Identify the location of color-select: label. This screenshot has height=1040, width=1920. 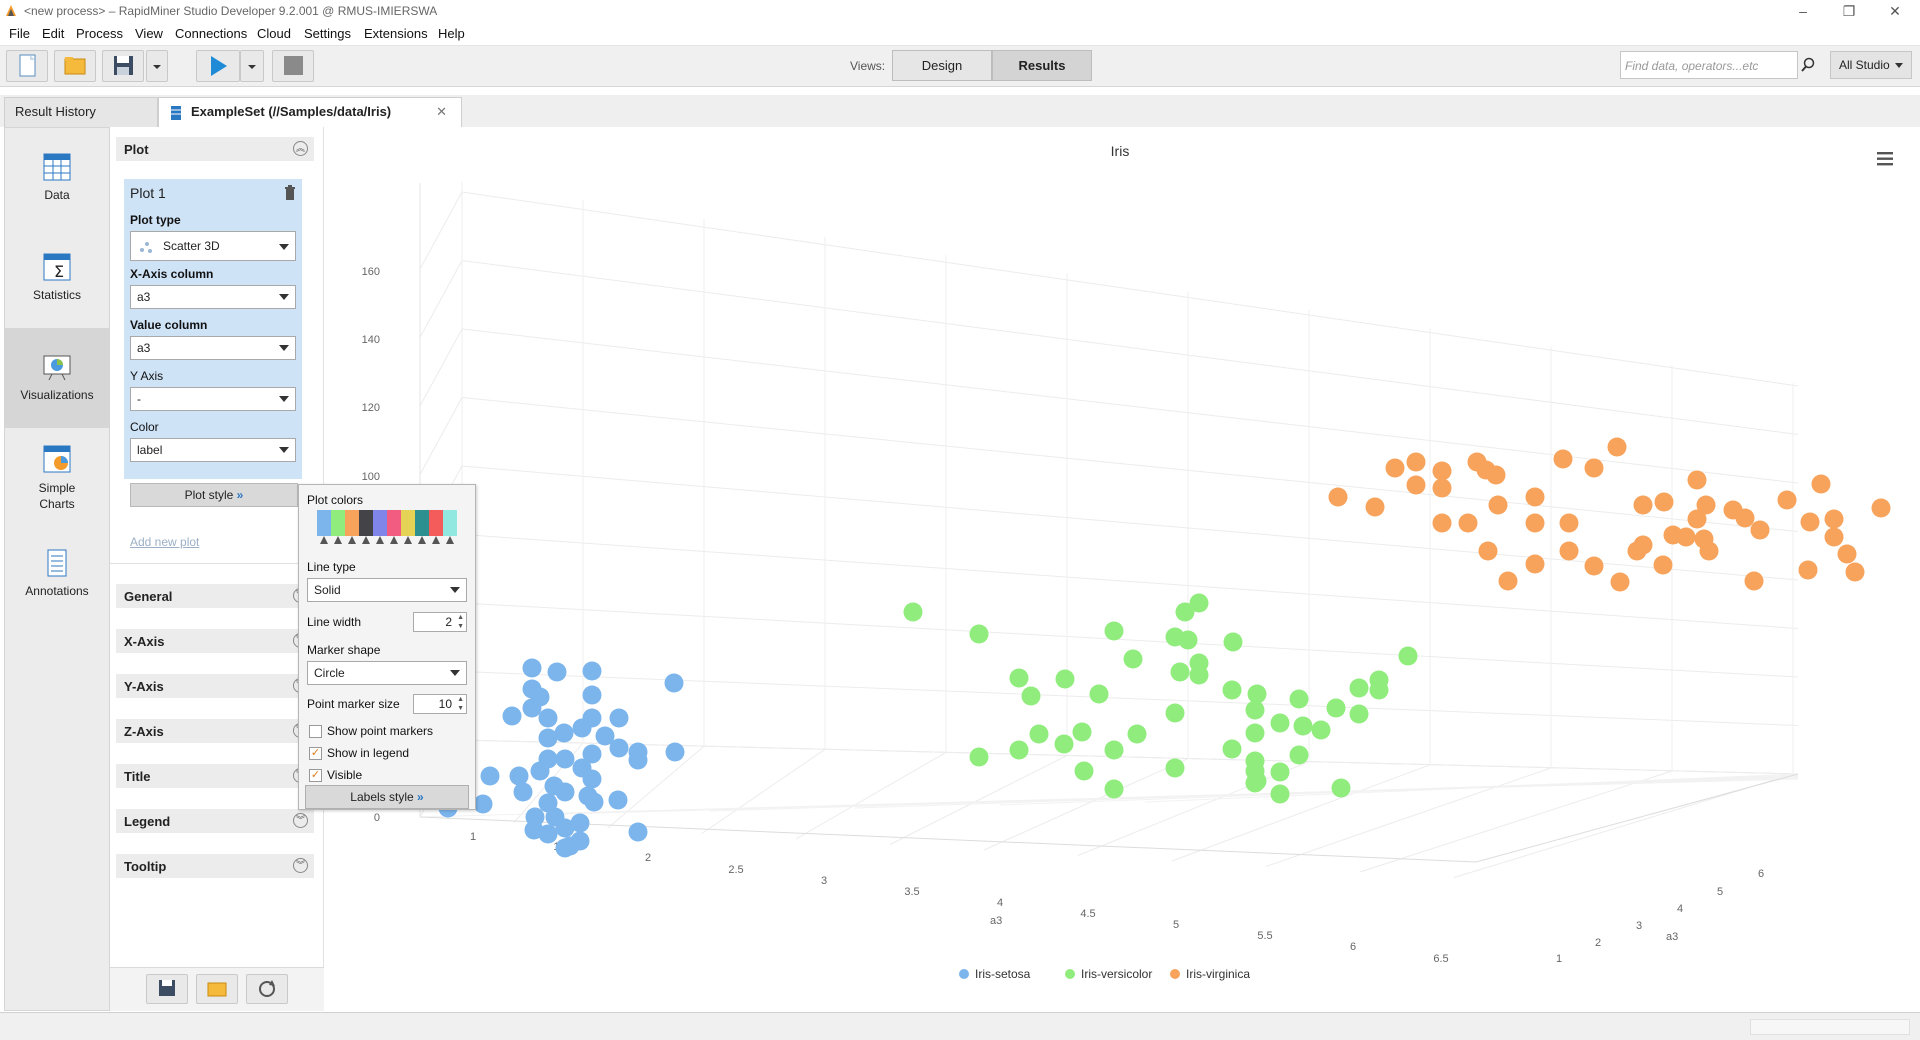
(213, 450).